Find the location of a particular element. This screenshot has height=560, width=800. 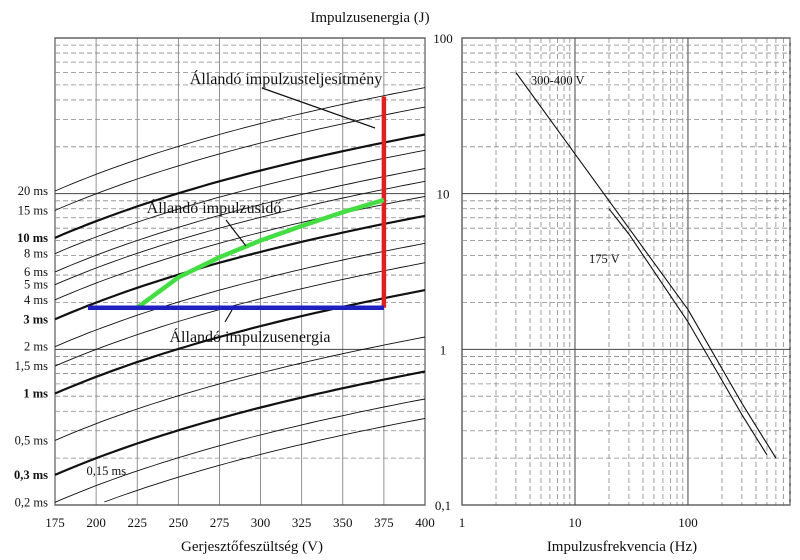

left-x-tick: 225 is located at coordinates (137, 522).